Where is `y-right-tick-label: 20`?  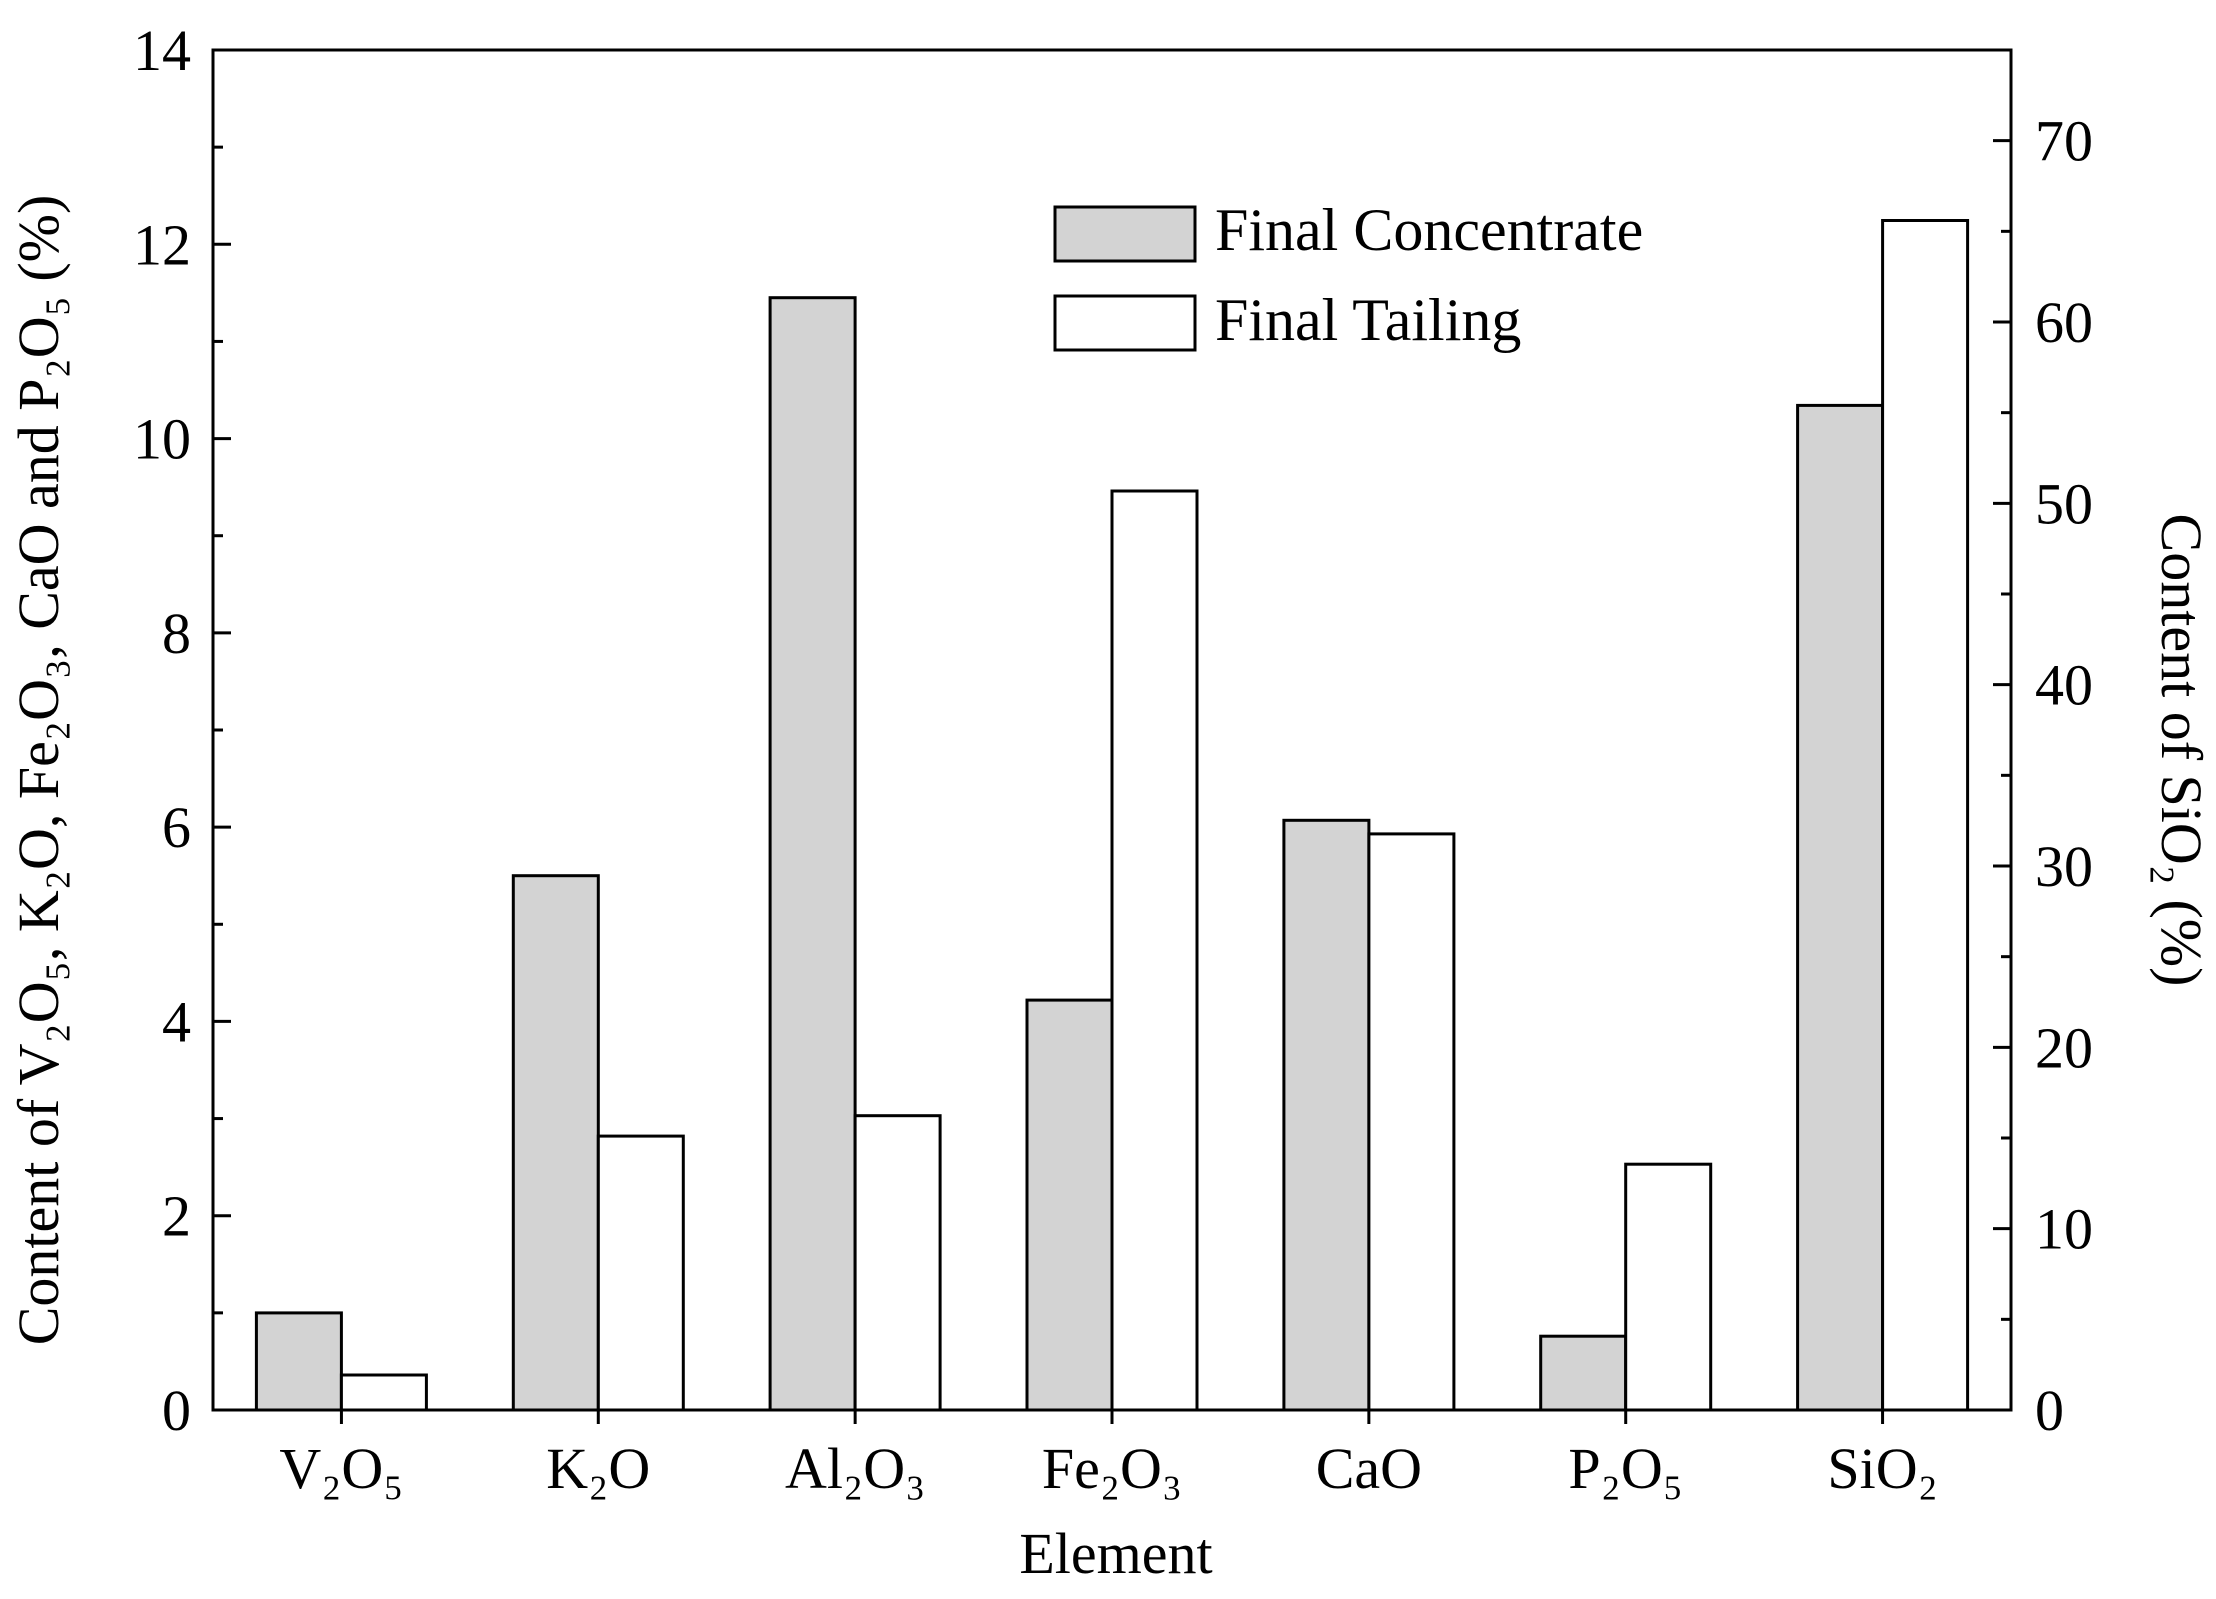
y-right-tick-label: 20 is located at coordinates (2064, 1047).